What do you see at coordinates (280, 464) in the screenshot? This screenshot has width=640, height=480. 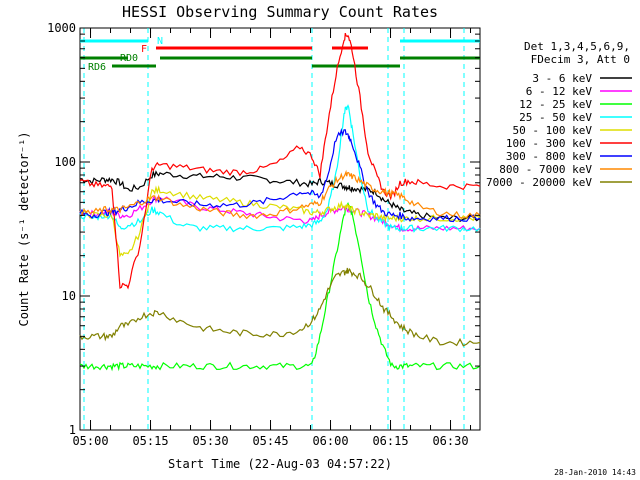 I see `x-axis-label: Start Time (22-Aug-03 04:57:22)` at bounding box center [280, 464].